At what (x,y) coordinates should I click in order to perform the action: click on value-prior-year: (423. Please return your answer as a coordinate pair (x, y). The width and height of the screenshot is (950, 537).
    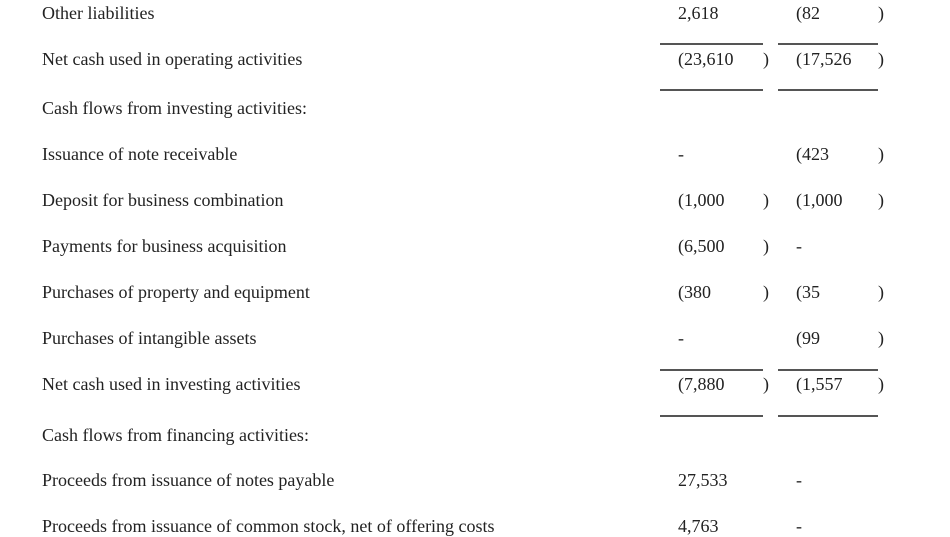
    Looking at the image, I should click on (812, 154).